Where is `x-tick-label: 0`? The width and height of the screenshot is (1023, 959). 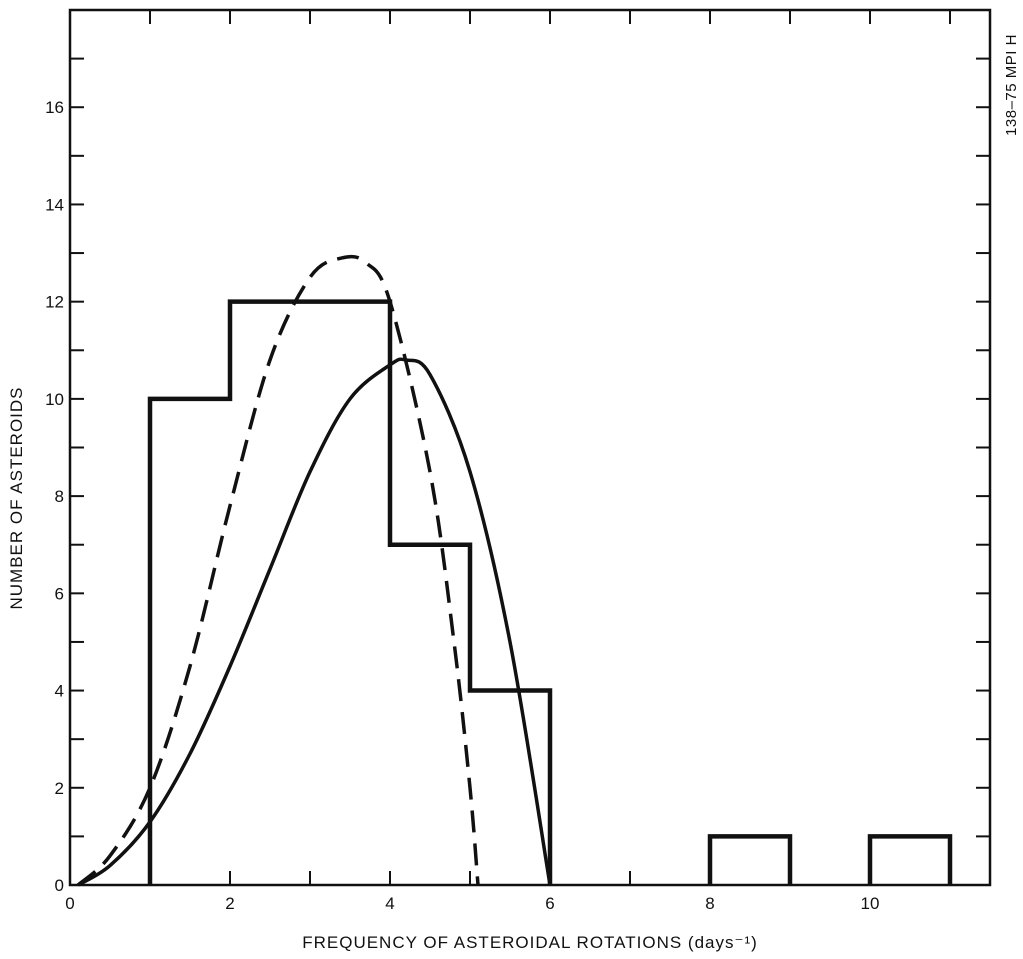
x-tick-label: 0 is located at coordinates (69, 903).